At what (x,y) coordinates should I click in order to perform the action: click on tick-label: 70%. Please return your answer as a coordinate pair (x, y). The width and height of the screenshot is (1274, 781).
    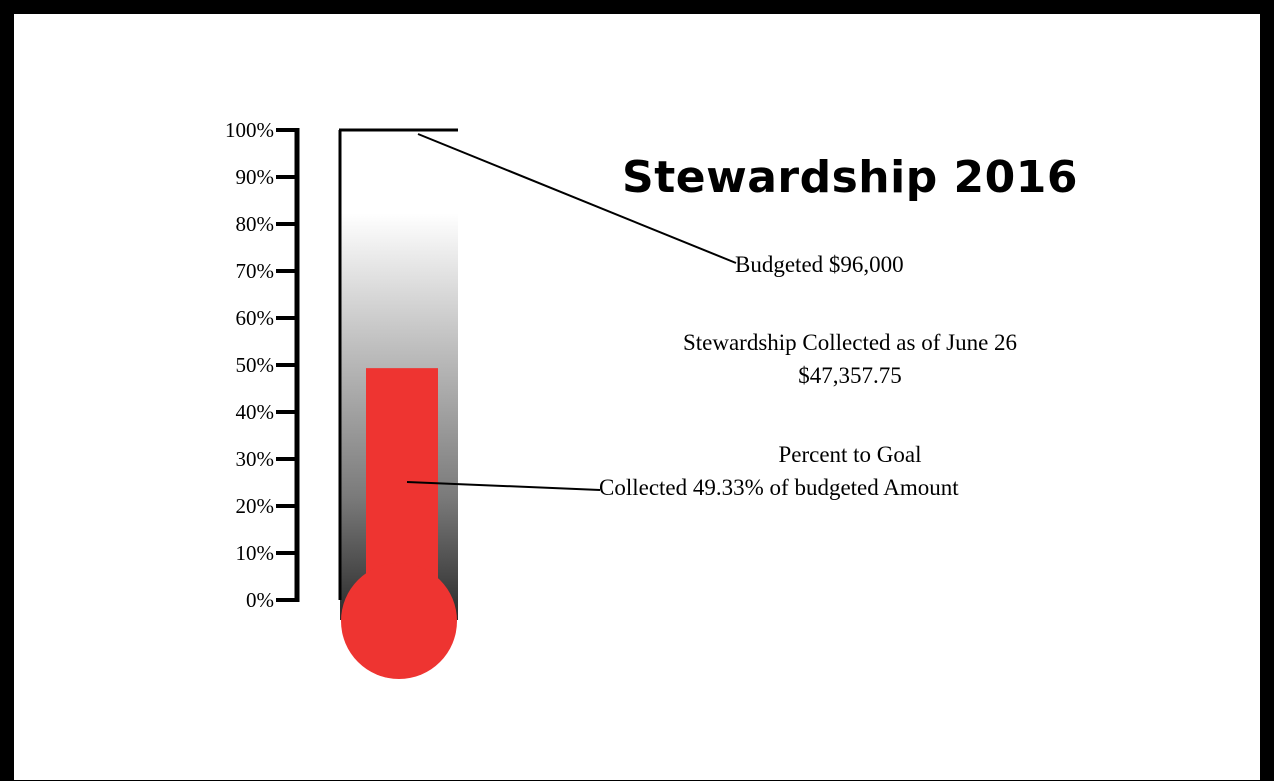
    Looking at the image, I should click on (255, 271).